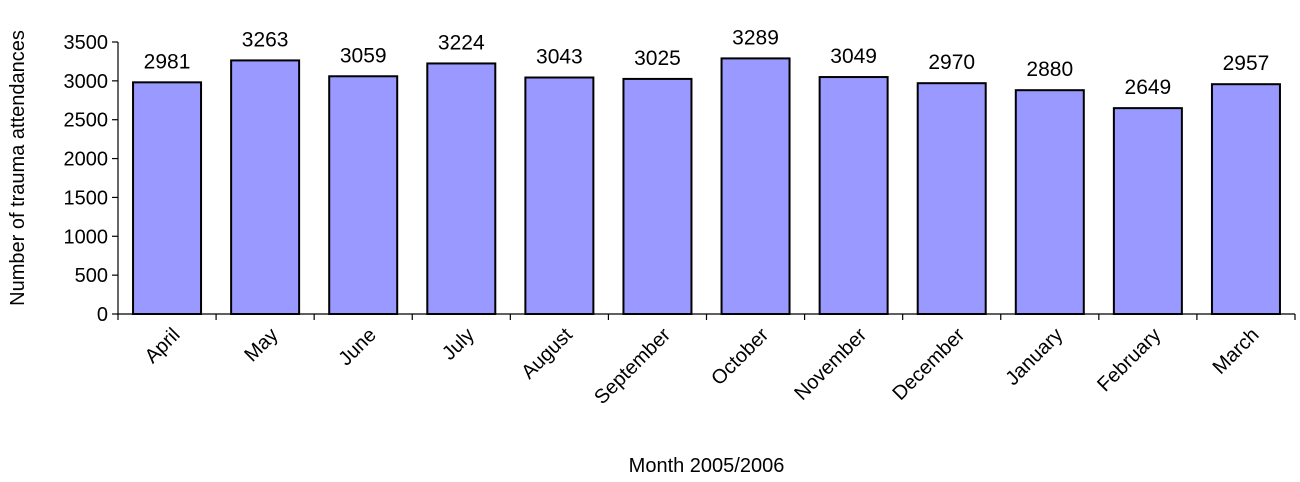 The height and width of the screenshot is (482, 1300). I want to click on y-axis-title: Number of trauma attendances, so click(18, 168).